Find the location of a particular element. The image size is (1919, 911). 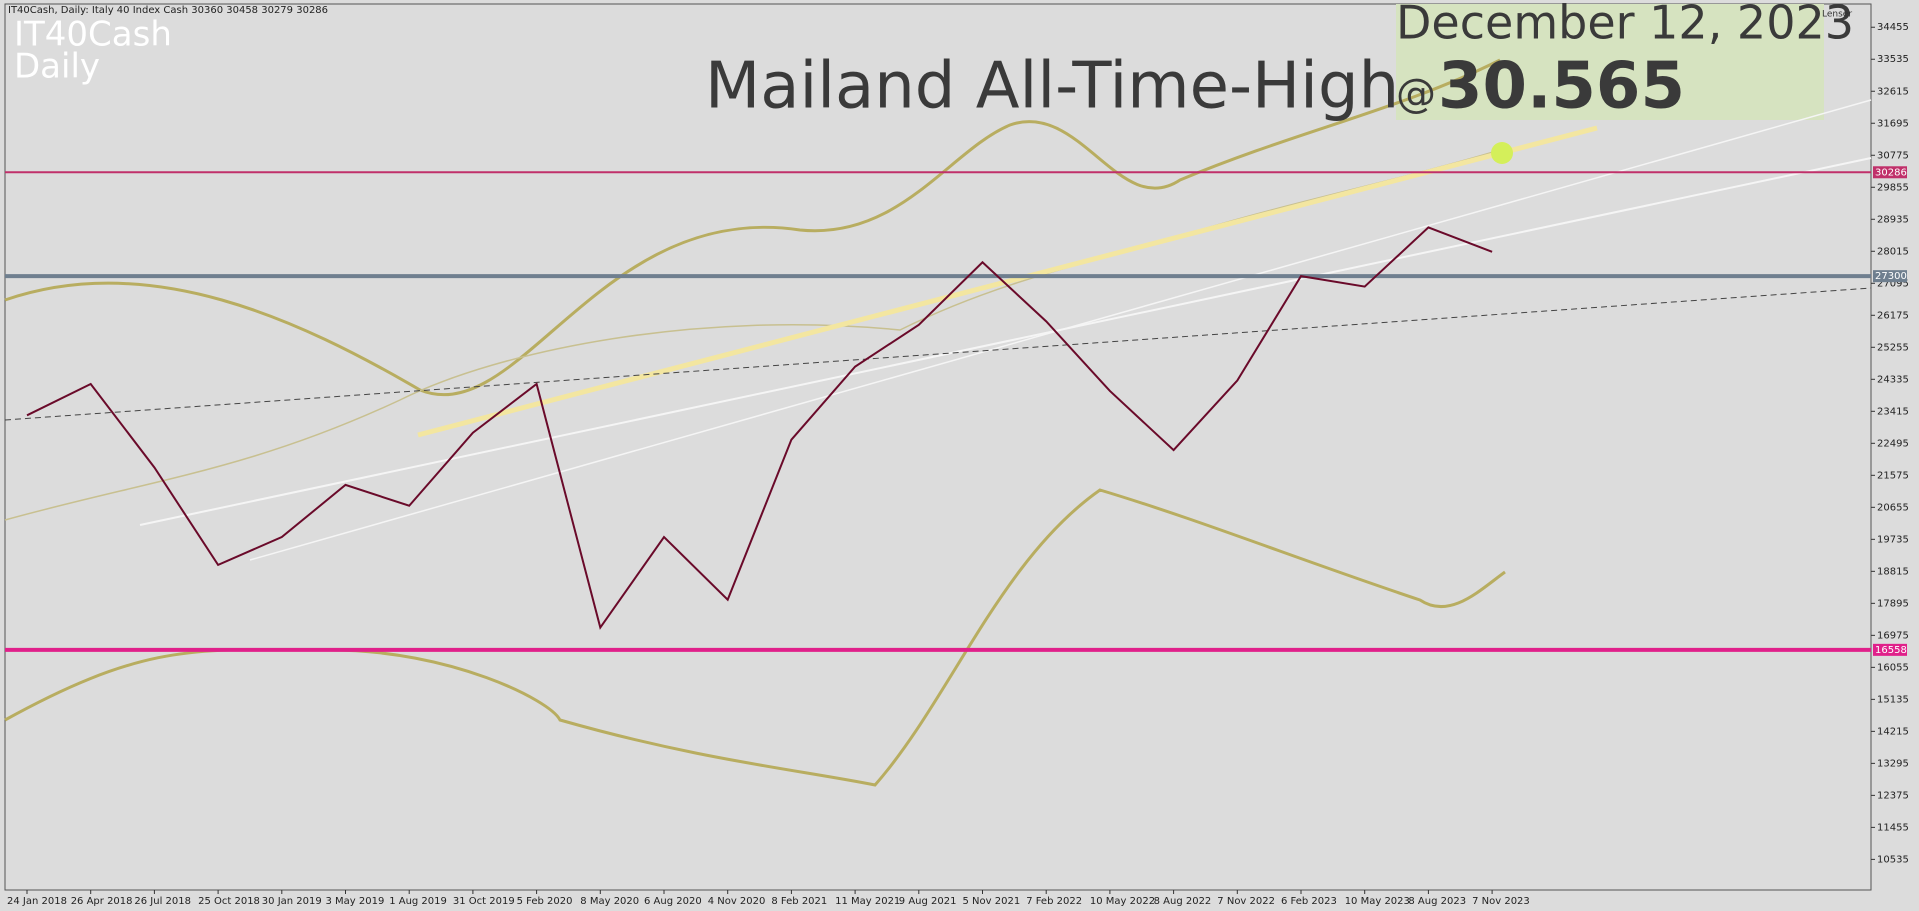

x-tick-label: 7 Nov 2022 is located at coordinates (1246, 901).